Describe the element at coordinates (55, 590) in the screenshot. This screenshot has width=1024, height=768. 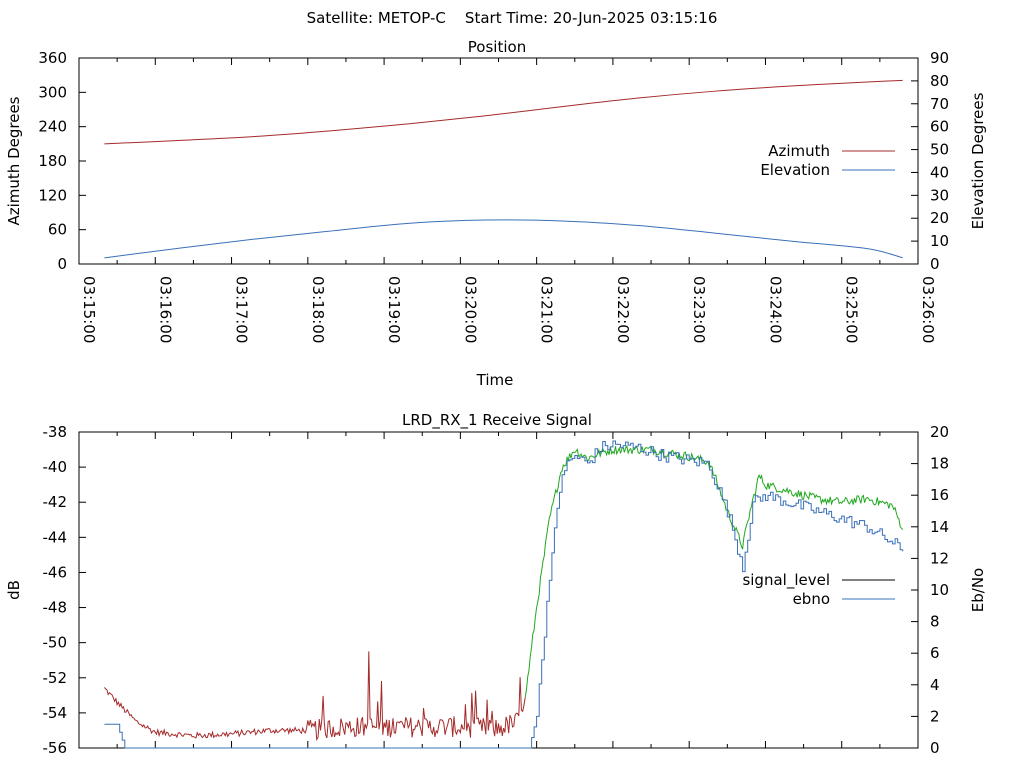
I see `signal-y-tick-labels: -56 -54 -52 -50 -48 -46 -44 -42 -40 -38` at that location.